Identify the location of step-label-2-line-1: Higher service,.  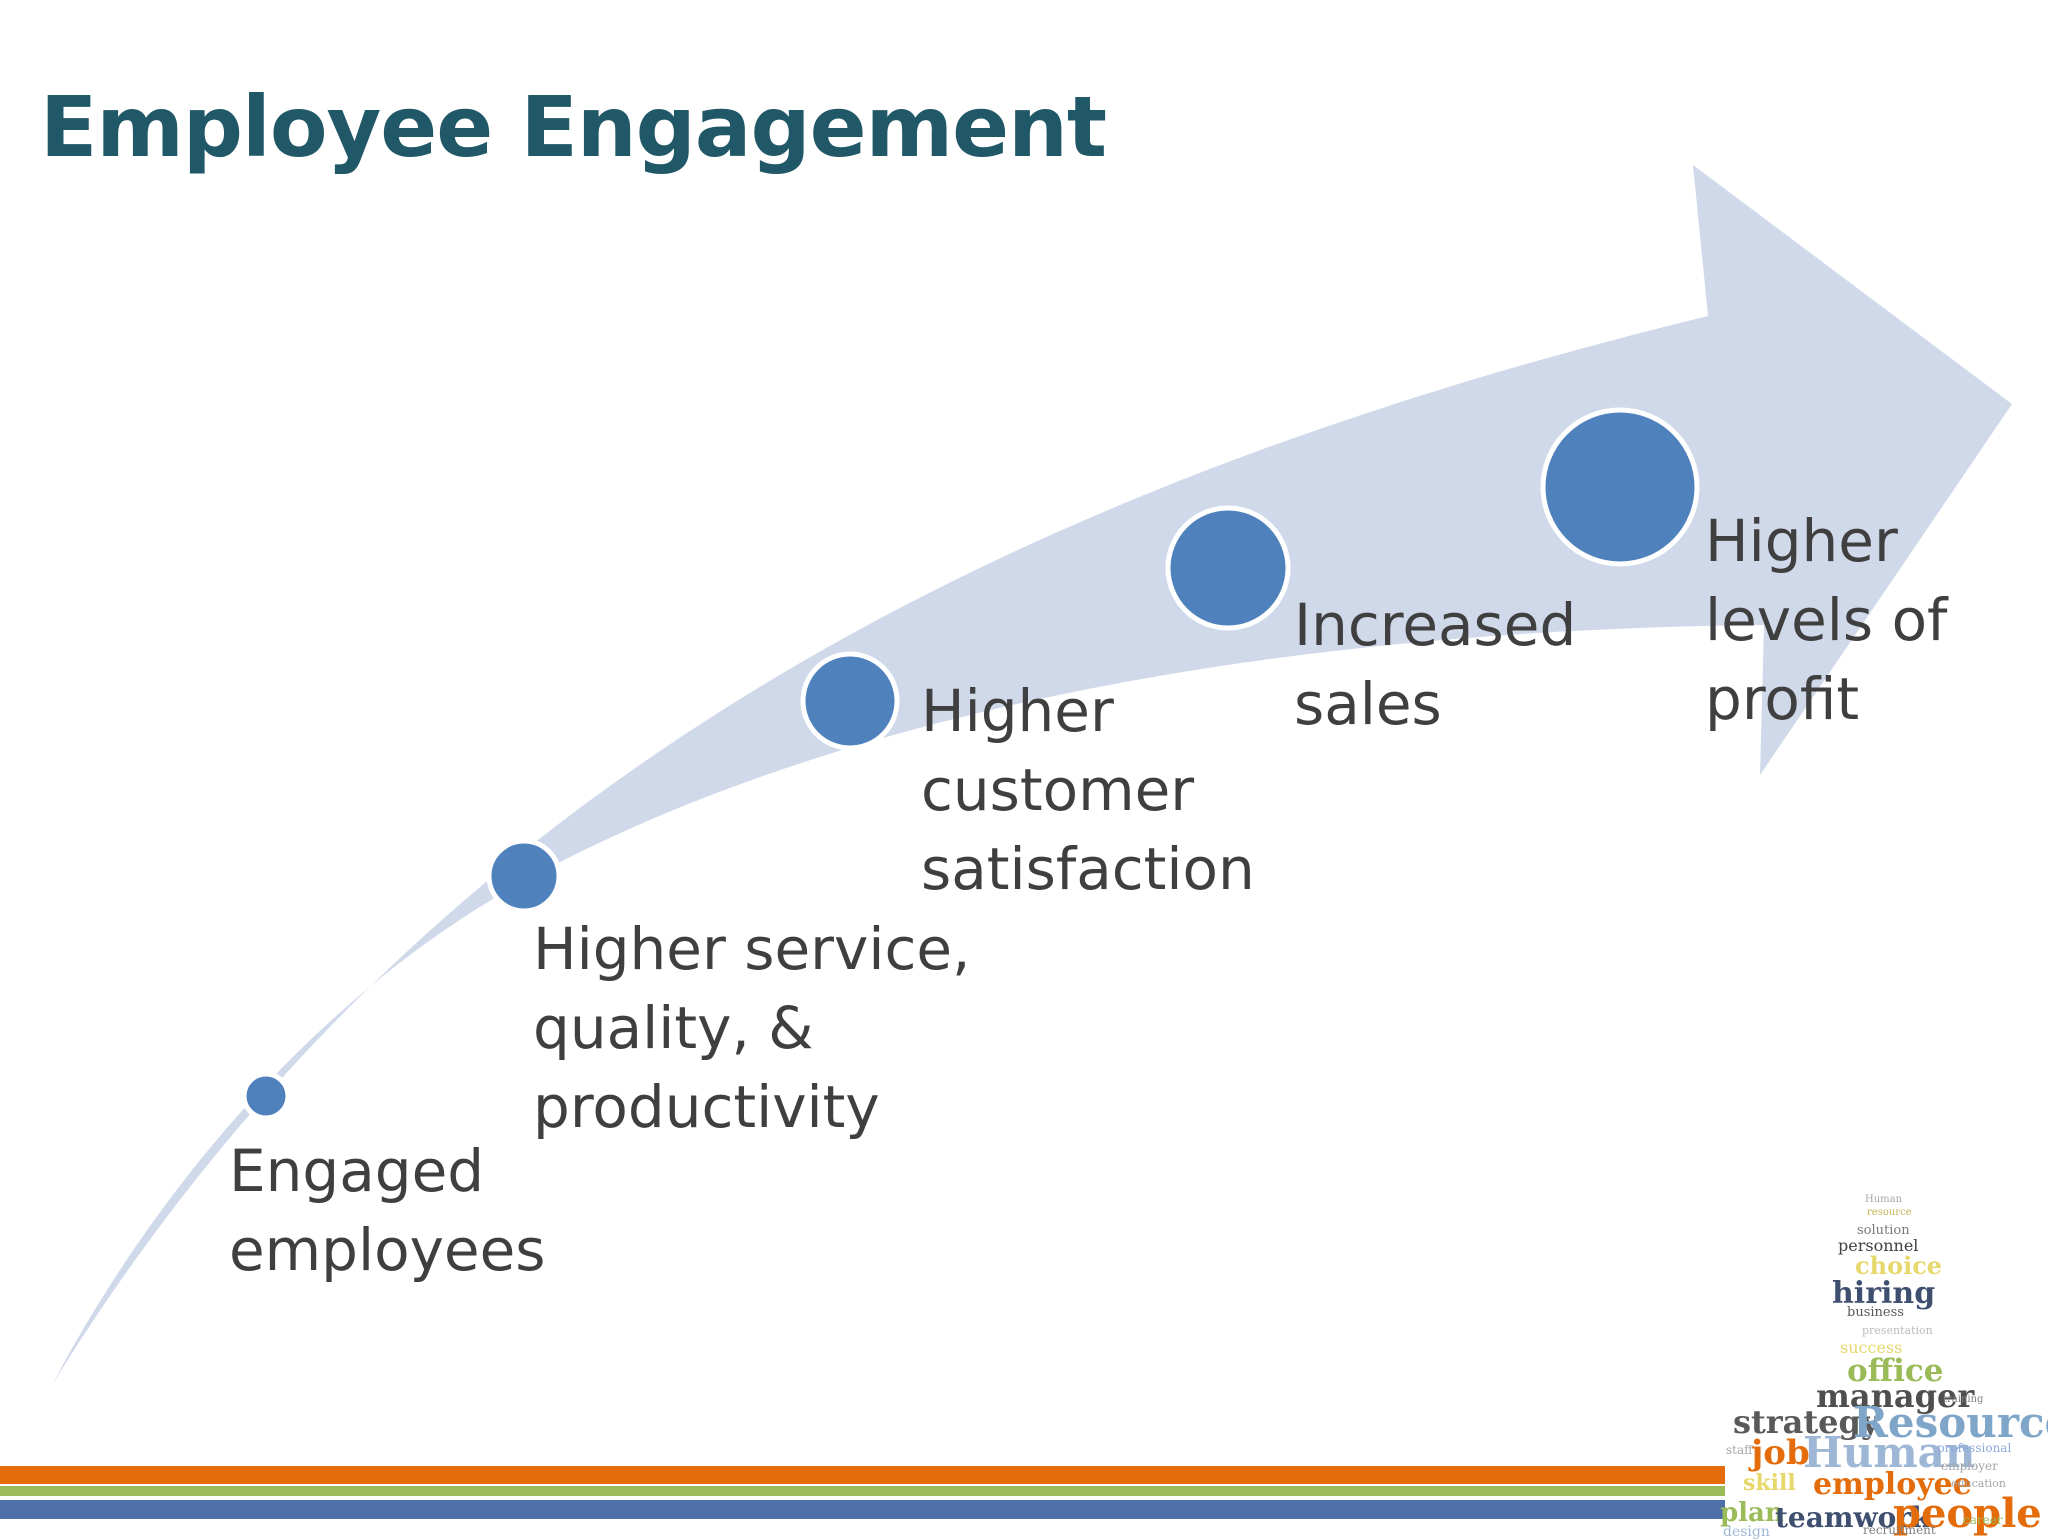
(752, 949).